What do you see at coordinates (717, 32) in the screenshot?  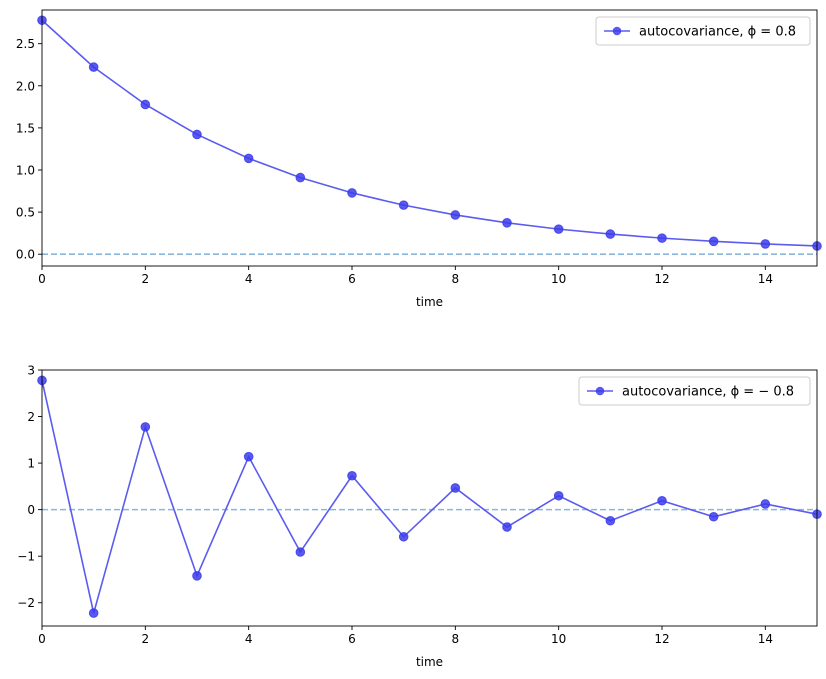 I see `top-legend-label: autocovariance, ϕ = 0.8` at bounding box center [717, 32].